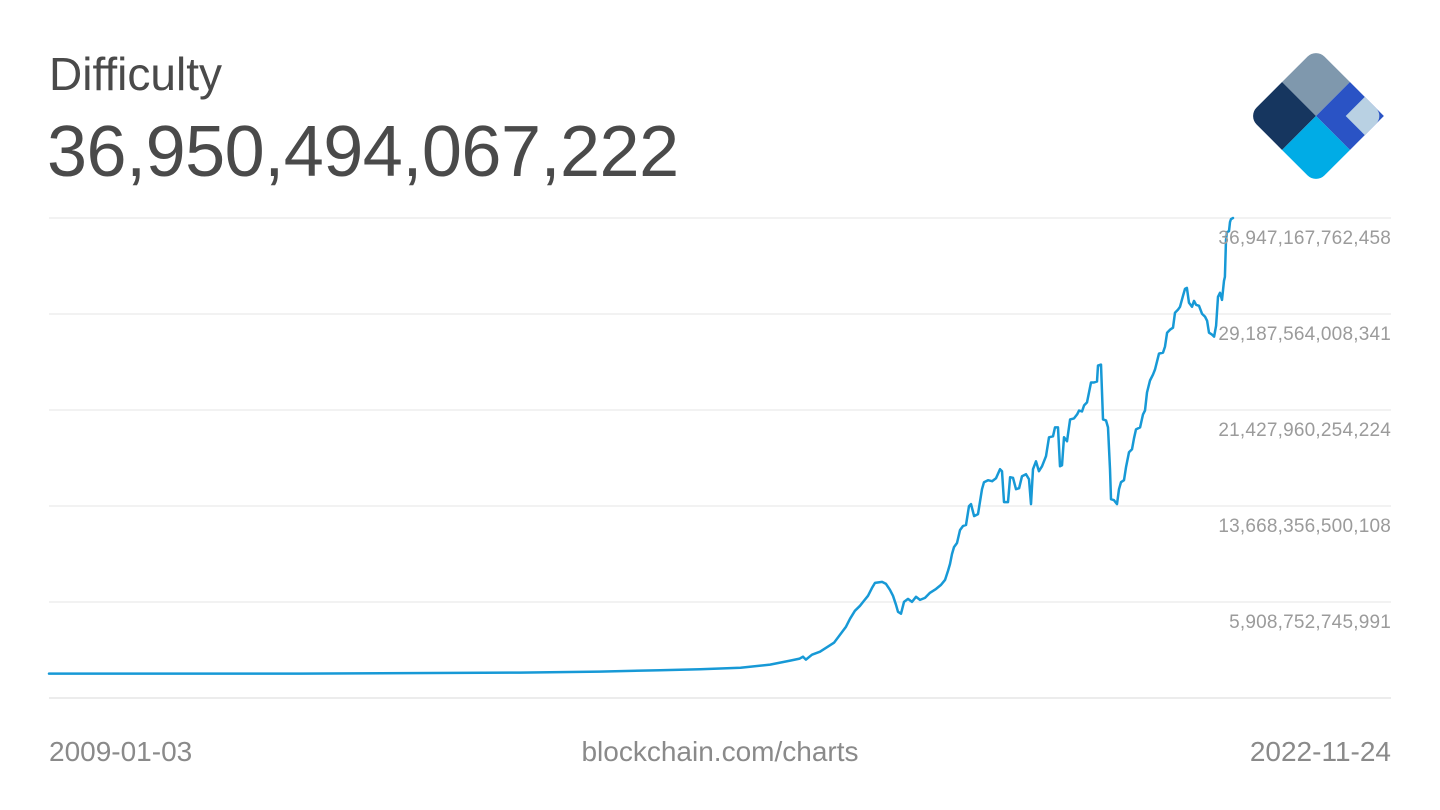 The height and width of the screenshot is (810, 1440). Describe the element at coordinates (1310, 622) in the screenshot. I see `y-axis-tick-label: 5,908,752,745,991` at that location.